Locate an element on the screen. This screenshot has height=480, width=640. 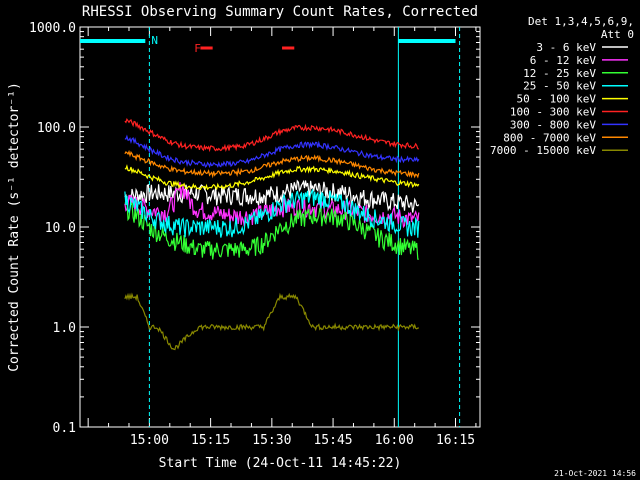
x-tick-label: 15:00 is located at coordinates (149, 440).